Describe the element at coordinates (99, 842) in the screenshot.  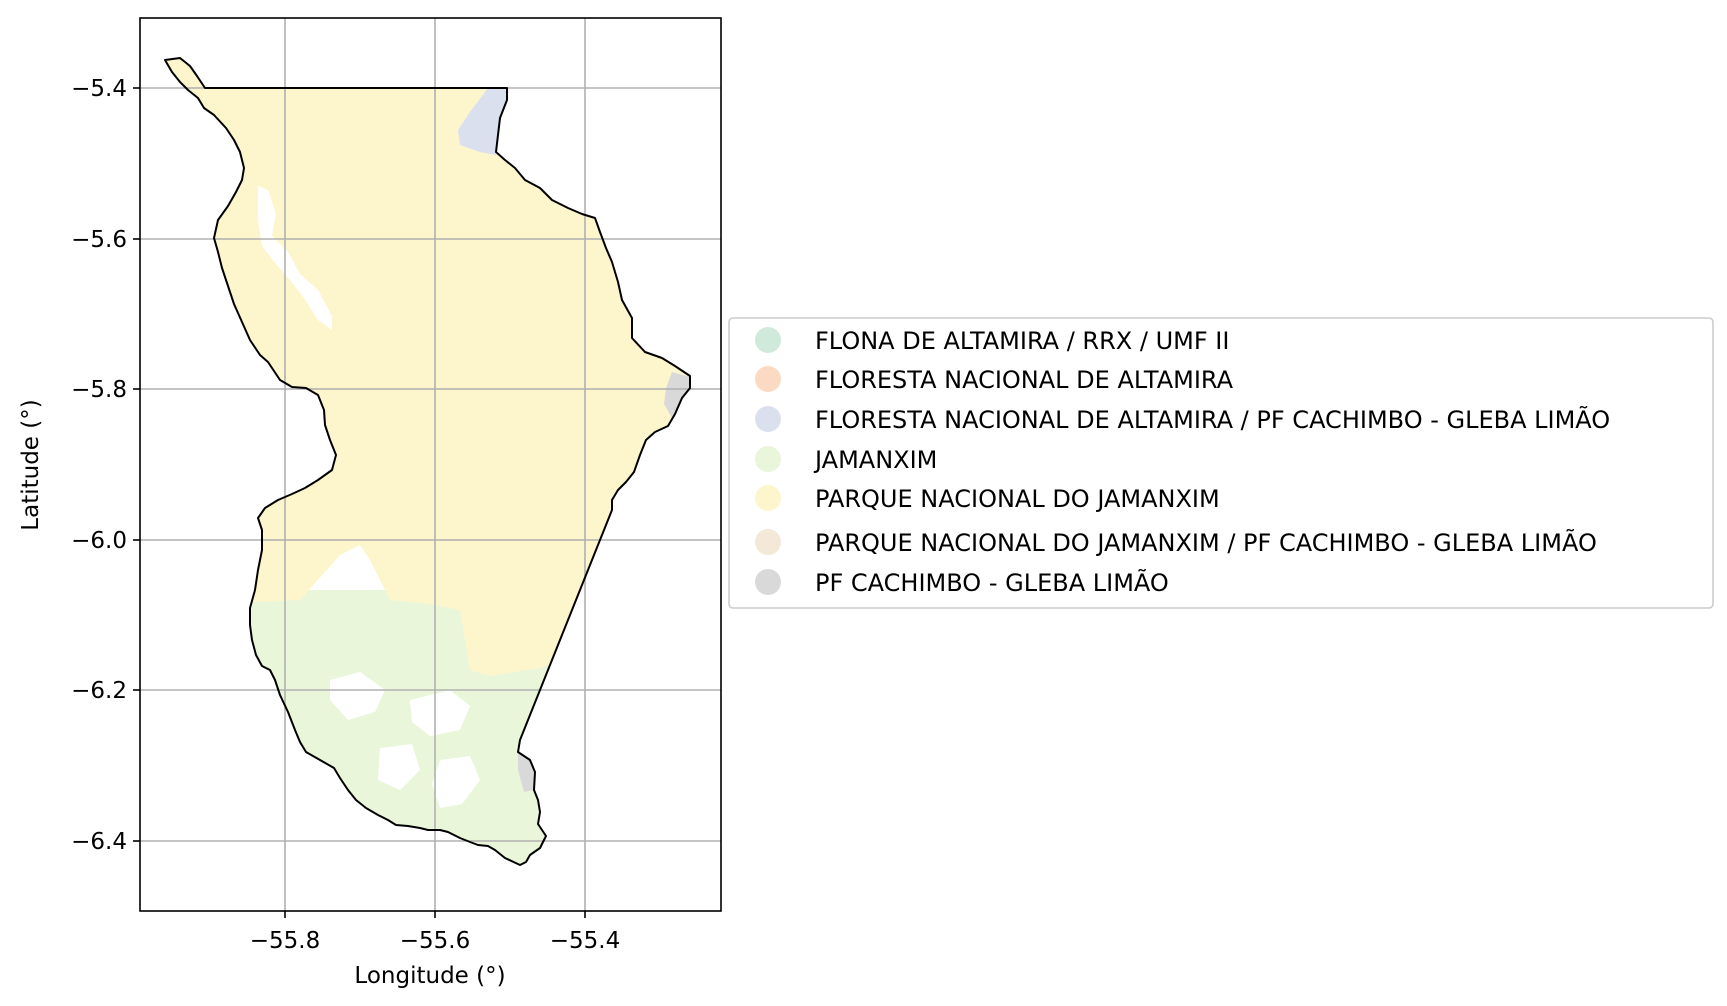
I see `y-tick-label-6: −6.4` at that location.